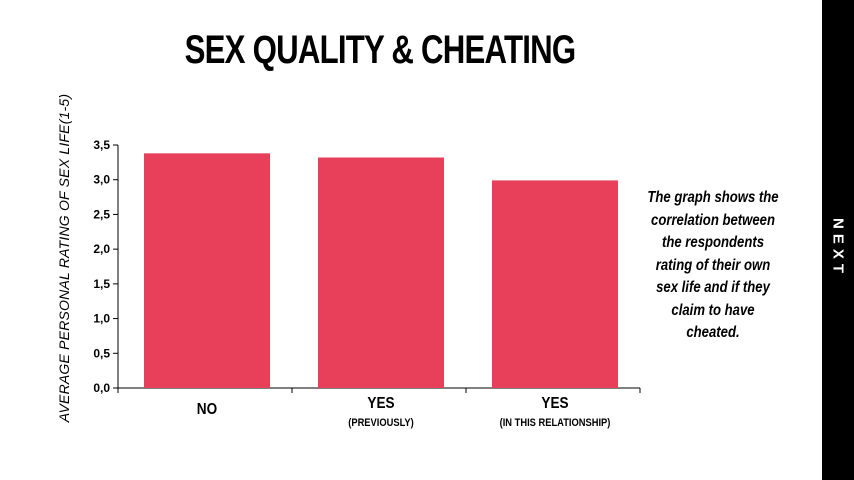 The width and height of the screenshot is (854, 480). I want to click on y-tick-label: 1,0, so click(101, 319).